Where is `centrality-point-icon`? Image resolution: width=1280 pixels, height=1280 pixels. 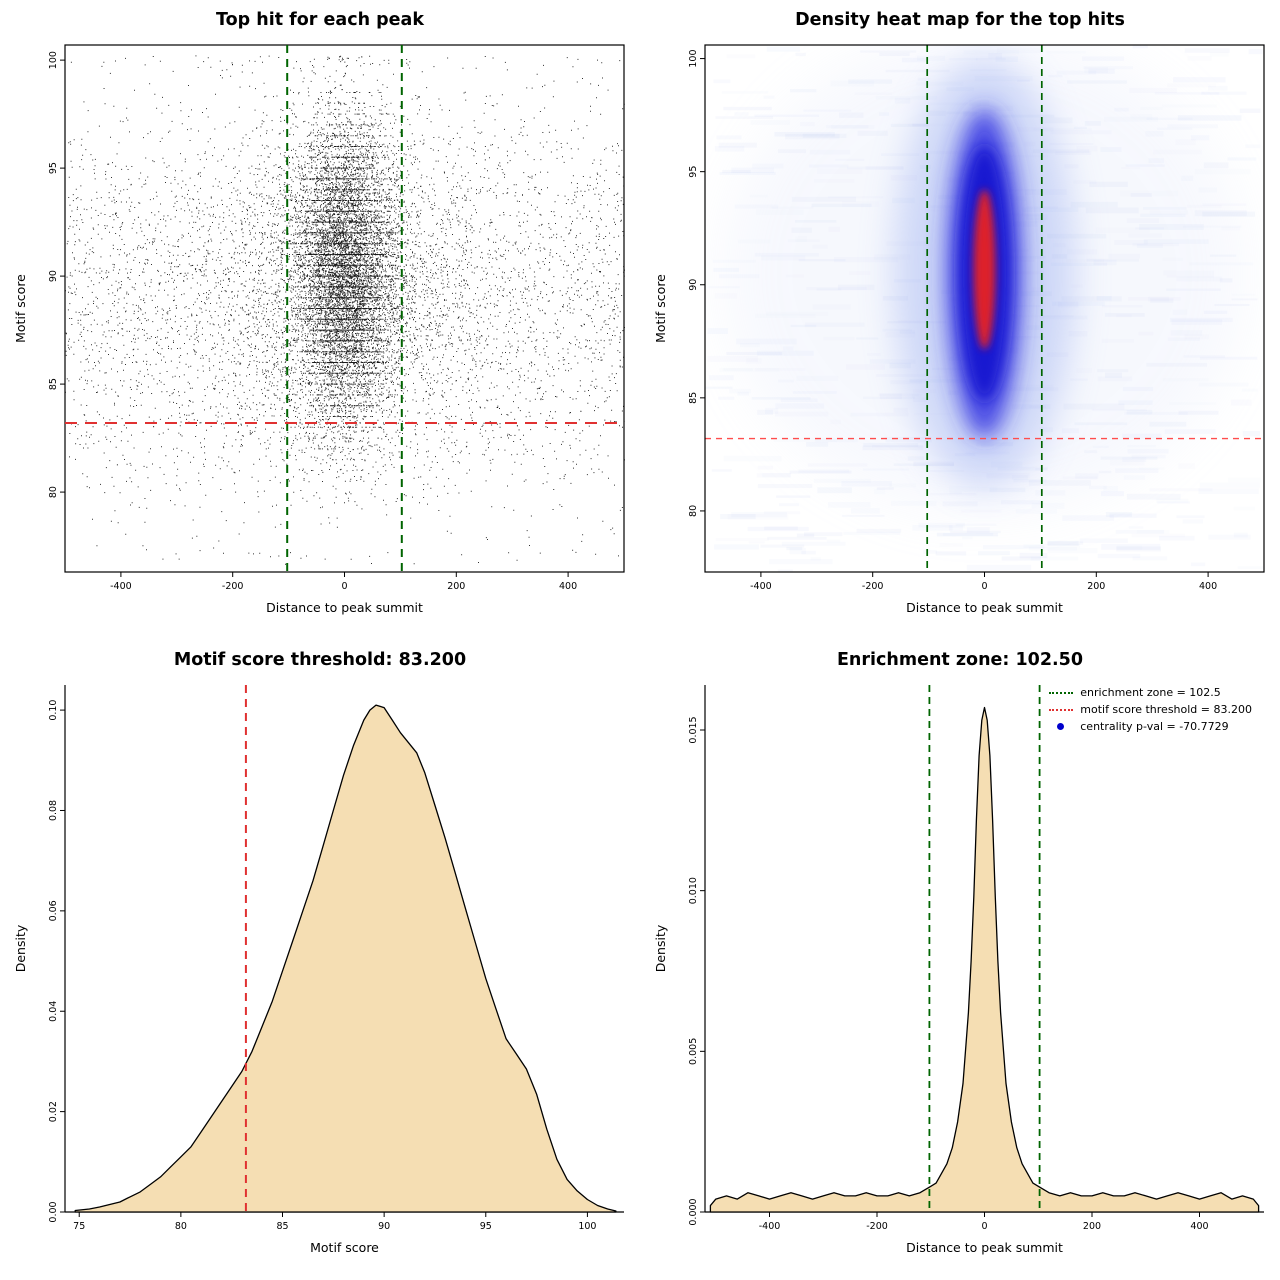
centrality-point-icon is located at coordinates (1061, 726).